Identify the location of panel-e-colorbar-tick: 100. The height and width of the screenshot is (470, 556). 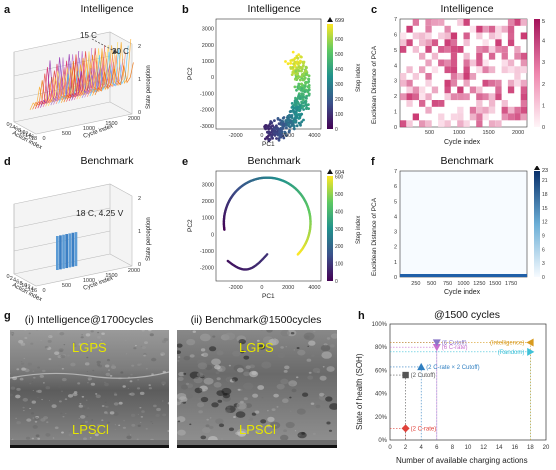
(339, 265).